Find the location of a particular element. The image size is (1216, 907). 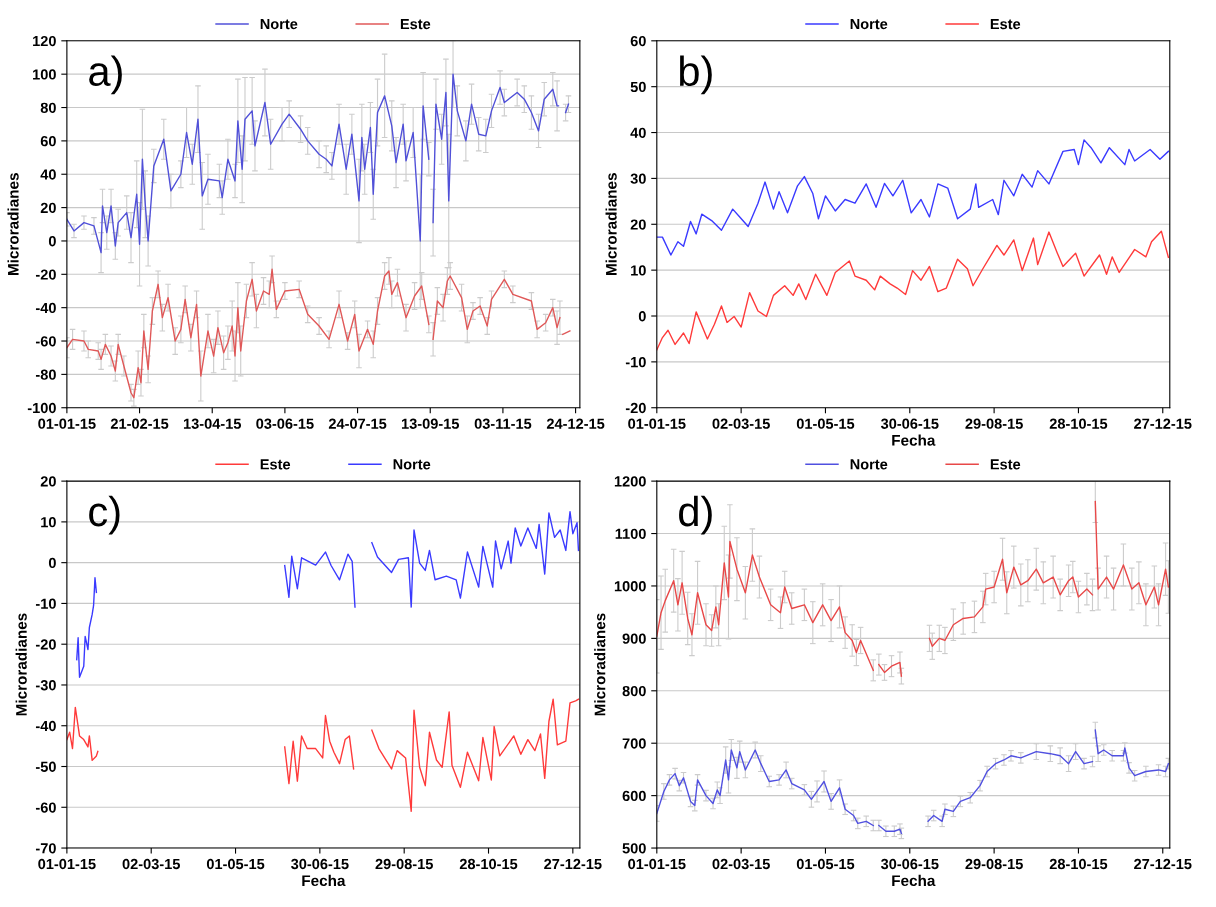

y-tick-label: -50 is located at coordinates (45, 766).